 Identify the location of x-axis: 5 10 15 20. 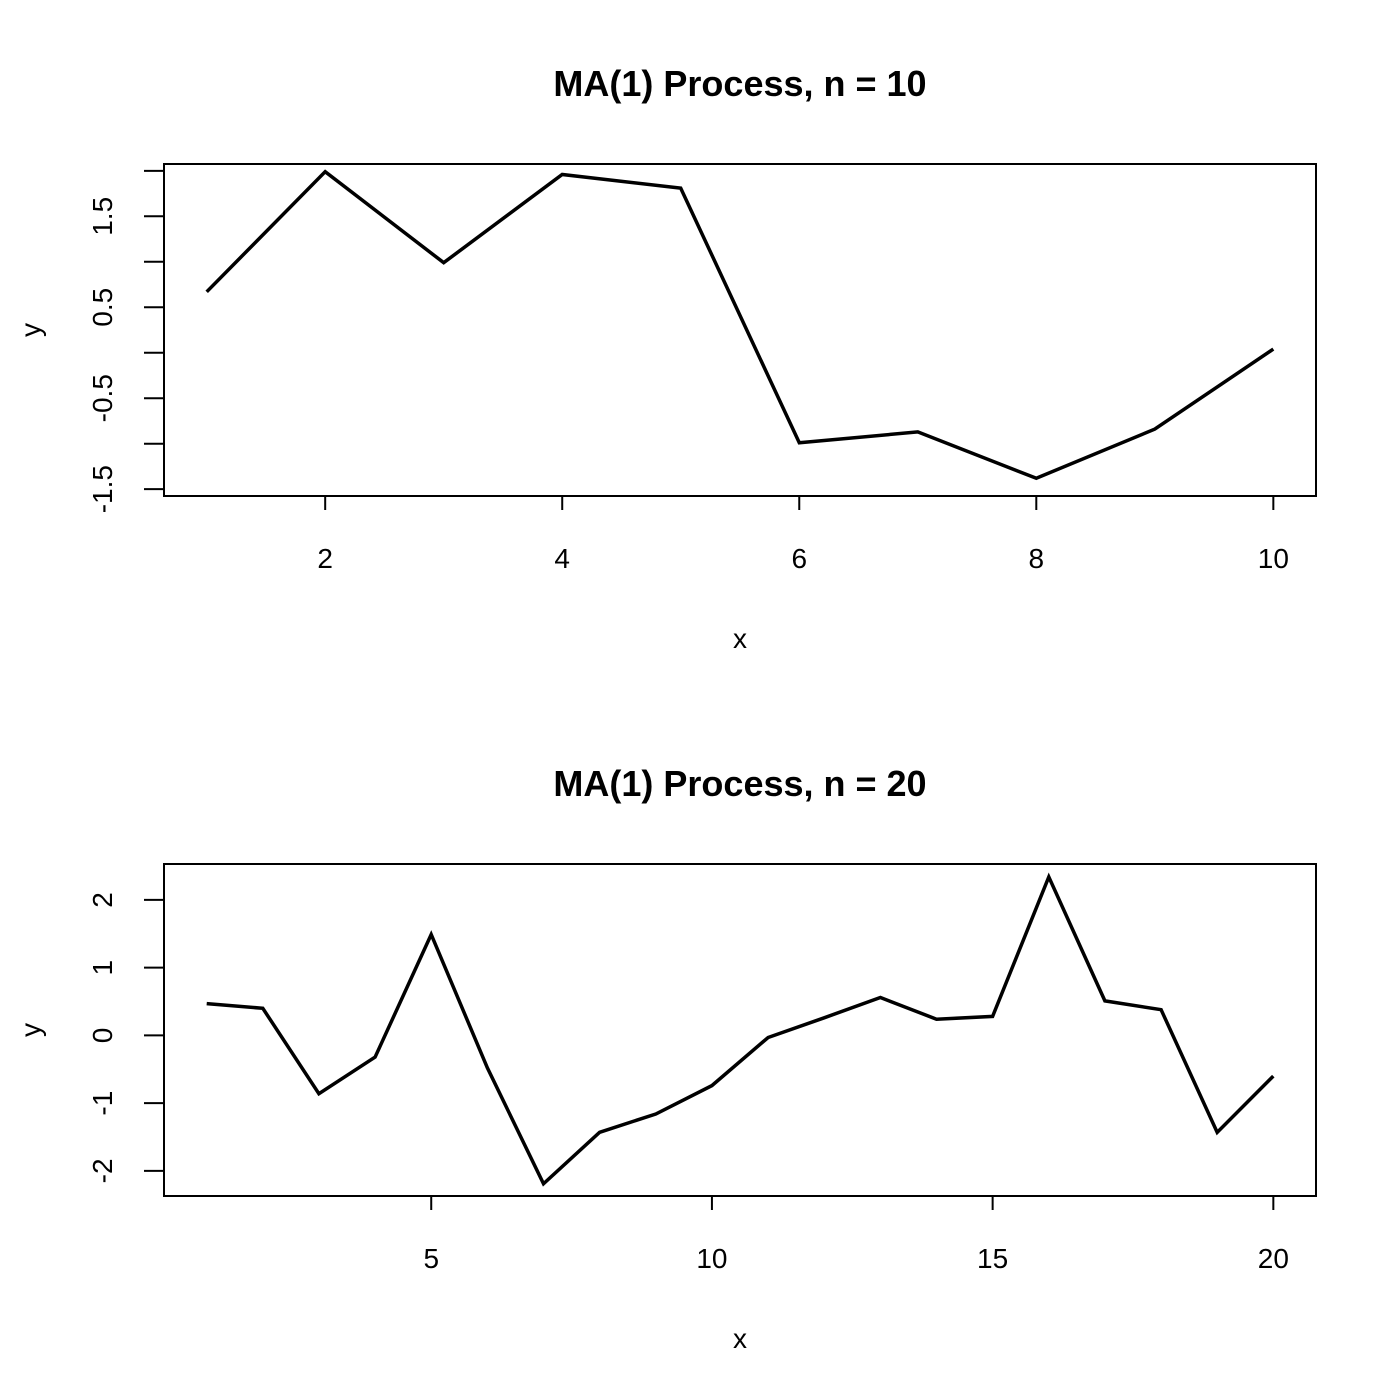
(856, 1234).